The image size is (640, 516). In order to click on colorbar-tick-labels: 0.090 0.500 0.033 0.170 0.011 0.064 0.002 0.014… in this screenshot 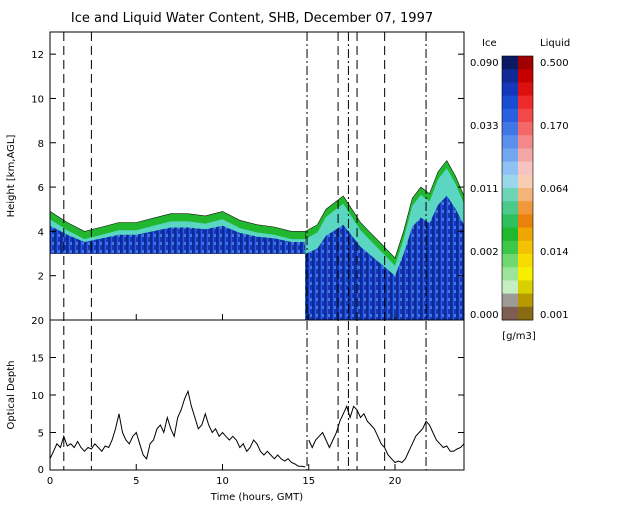, I will do `click(519, 189)`.